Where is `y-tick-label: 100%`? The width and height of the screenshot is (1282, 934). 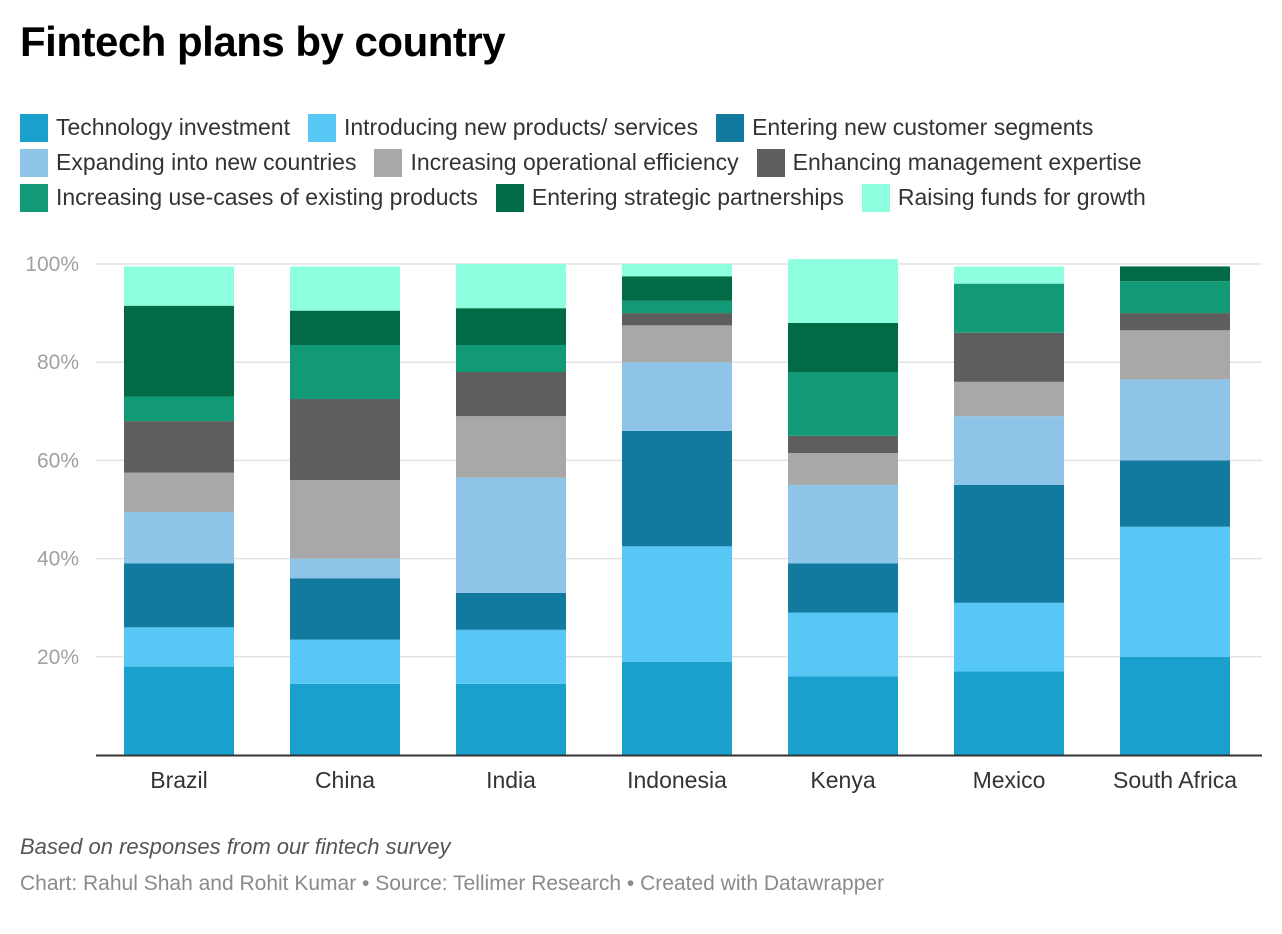 y-tick-label: 100% is located at coordinates (52, 264).